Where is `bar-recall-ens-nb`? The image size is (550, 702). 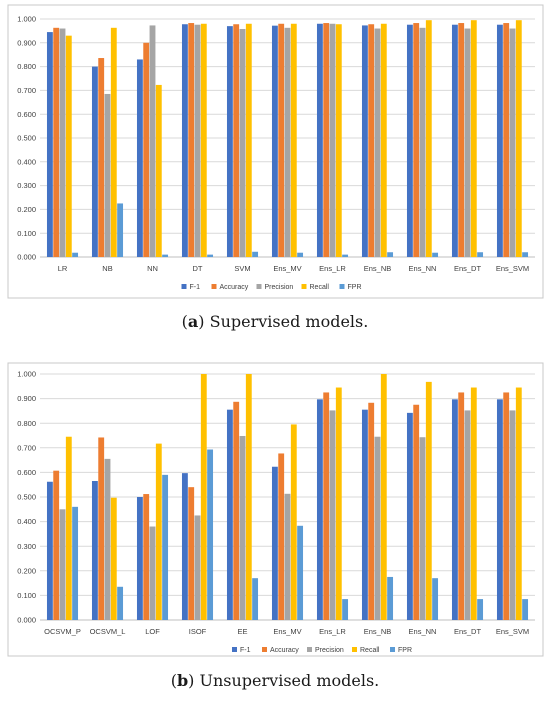
bar-recall-ens-nb is located at coordinates (383, 497).